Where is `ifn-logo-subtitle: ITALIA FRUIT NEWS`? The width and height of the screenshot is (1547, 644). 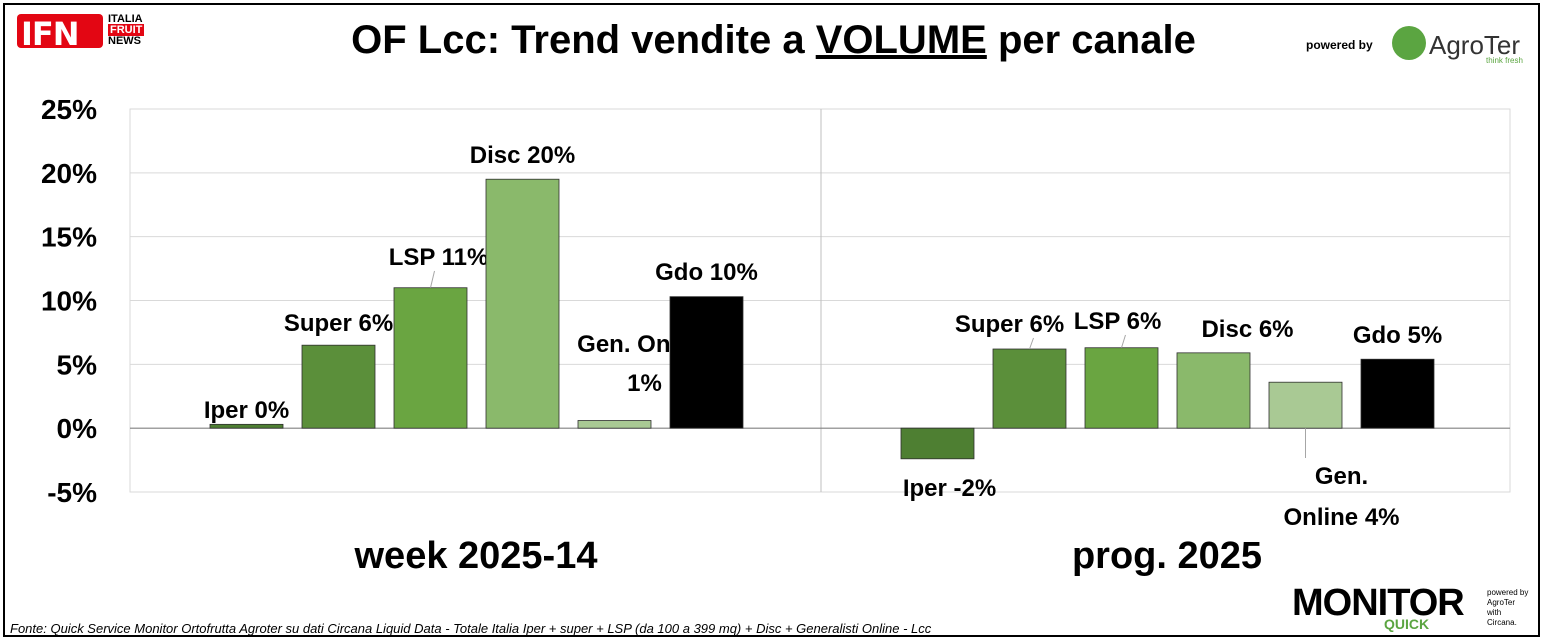 ifn-logo-subtitle: ITALIA FRUIT NEWS is located at coordinates (126, 30).